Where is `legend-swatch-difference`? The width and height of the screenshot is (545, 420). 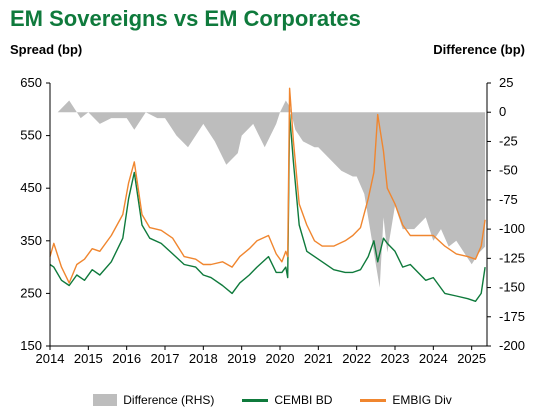 legend-swatch-difference is located at coordinates (105, 400).